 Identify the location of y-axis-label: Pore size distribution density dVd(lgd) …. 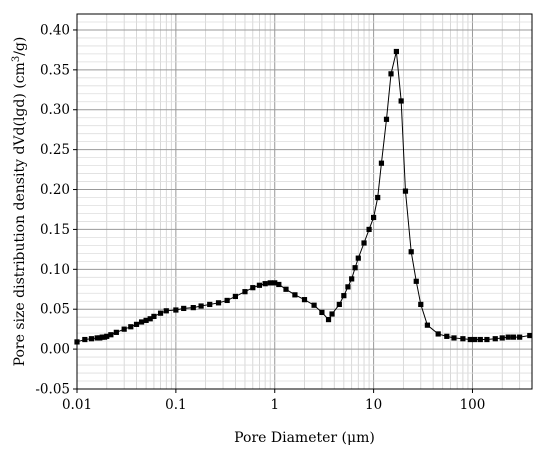
(19, 202).